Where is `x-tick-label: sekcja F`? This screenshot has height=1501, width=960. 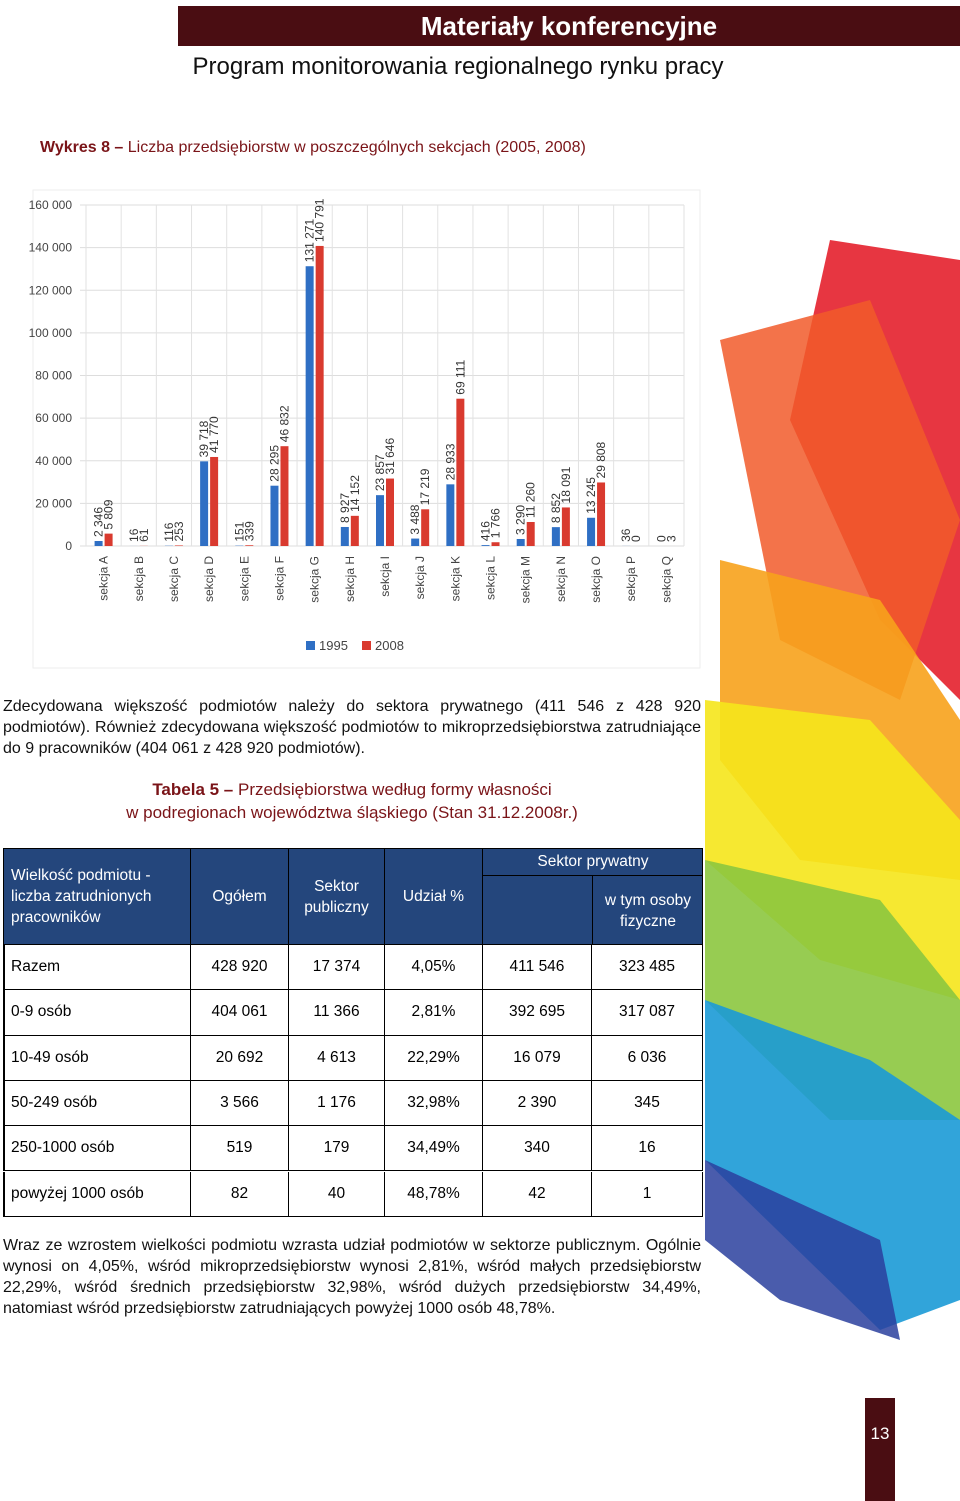 x-tick-label: sekcja F is located at coordinates (279, 578).